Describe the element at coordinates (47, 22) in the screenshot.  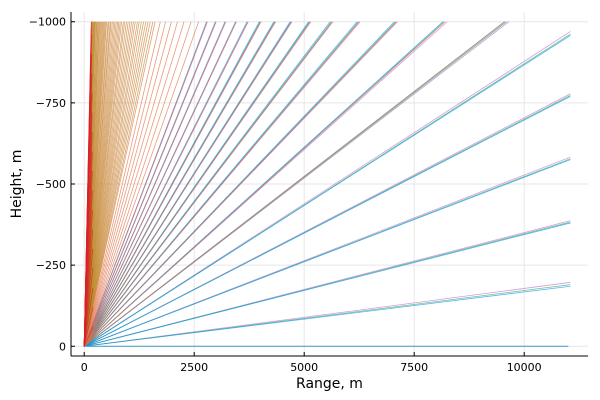
I see `y-tick-label: −1000` at that location.